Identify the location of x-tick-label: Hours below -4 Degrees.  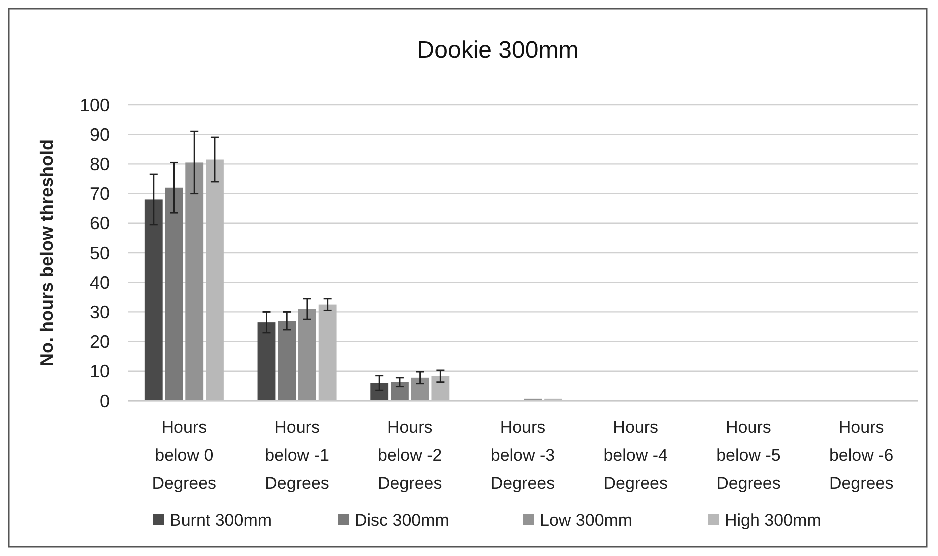
(636, 455).